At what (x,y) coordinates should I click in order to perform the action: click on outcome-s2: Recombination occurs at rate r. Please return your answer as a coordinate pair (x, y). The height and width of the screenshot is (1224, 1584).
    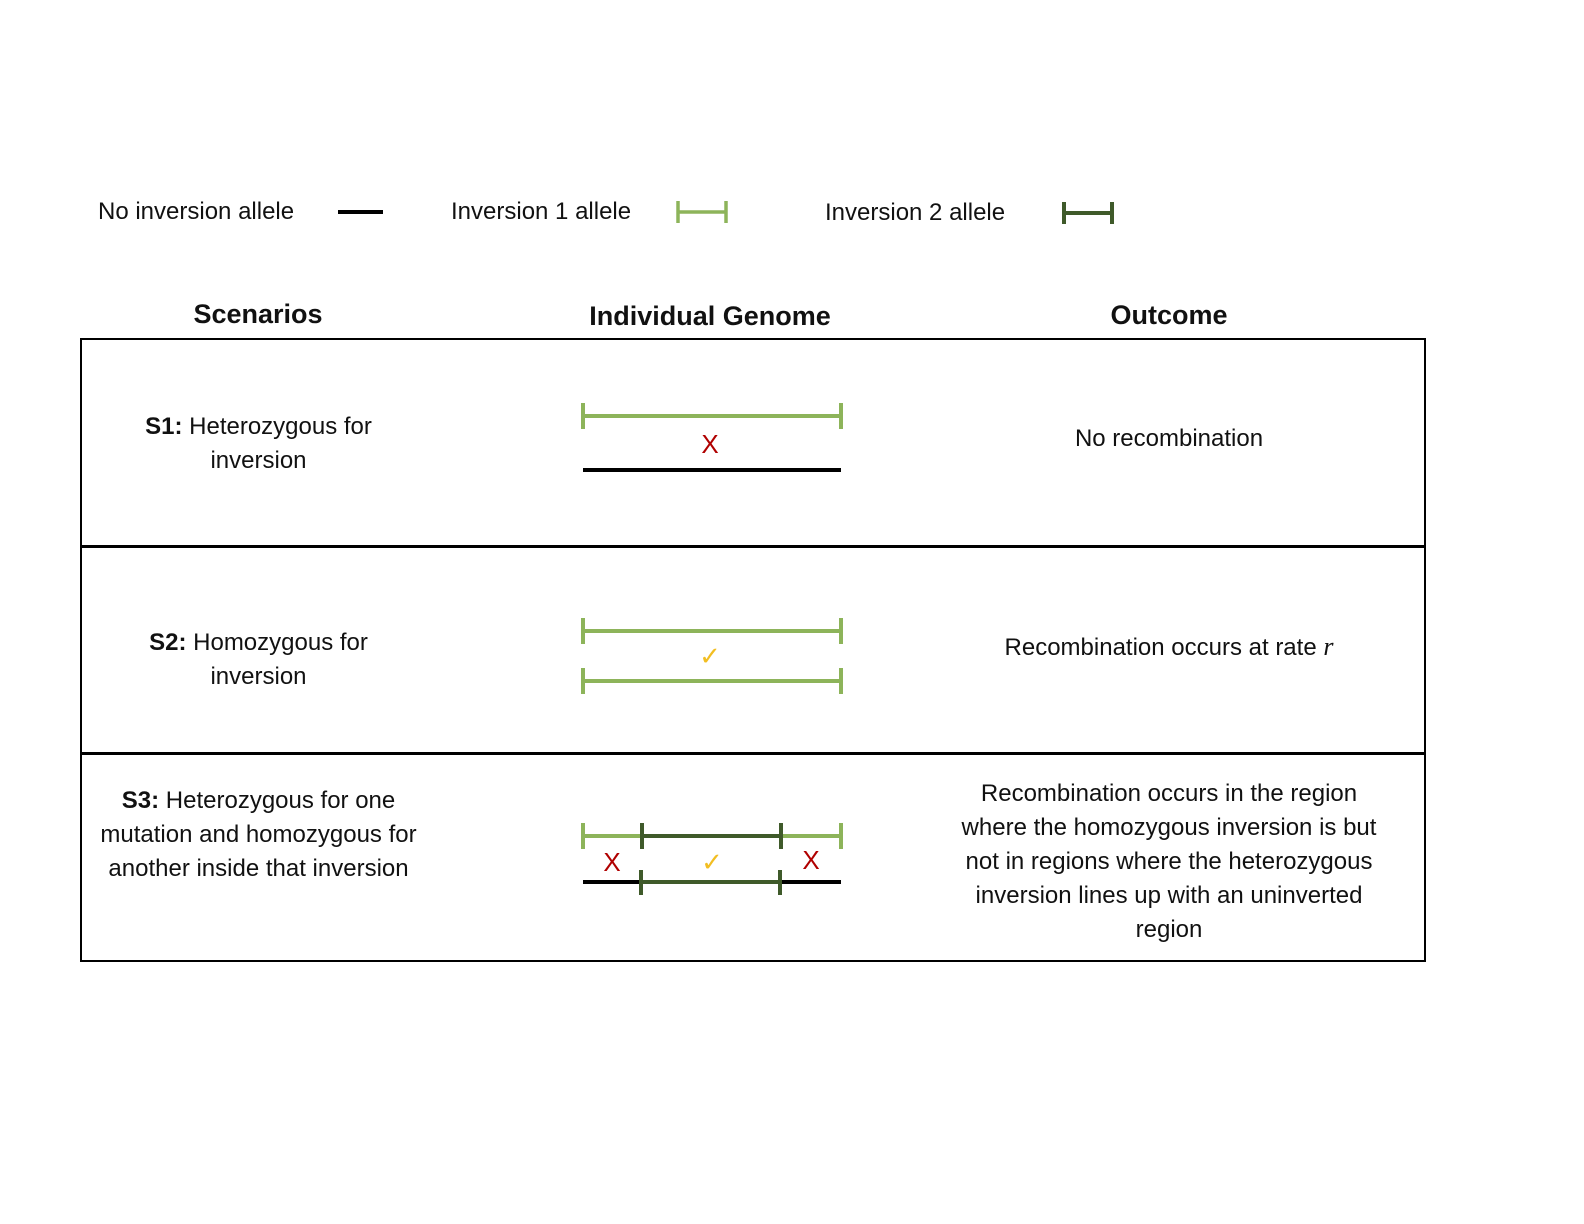
    Looking at the image, I should click on (1169, 647).